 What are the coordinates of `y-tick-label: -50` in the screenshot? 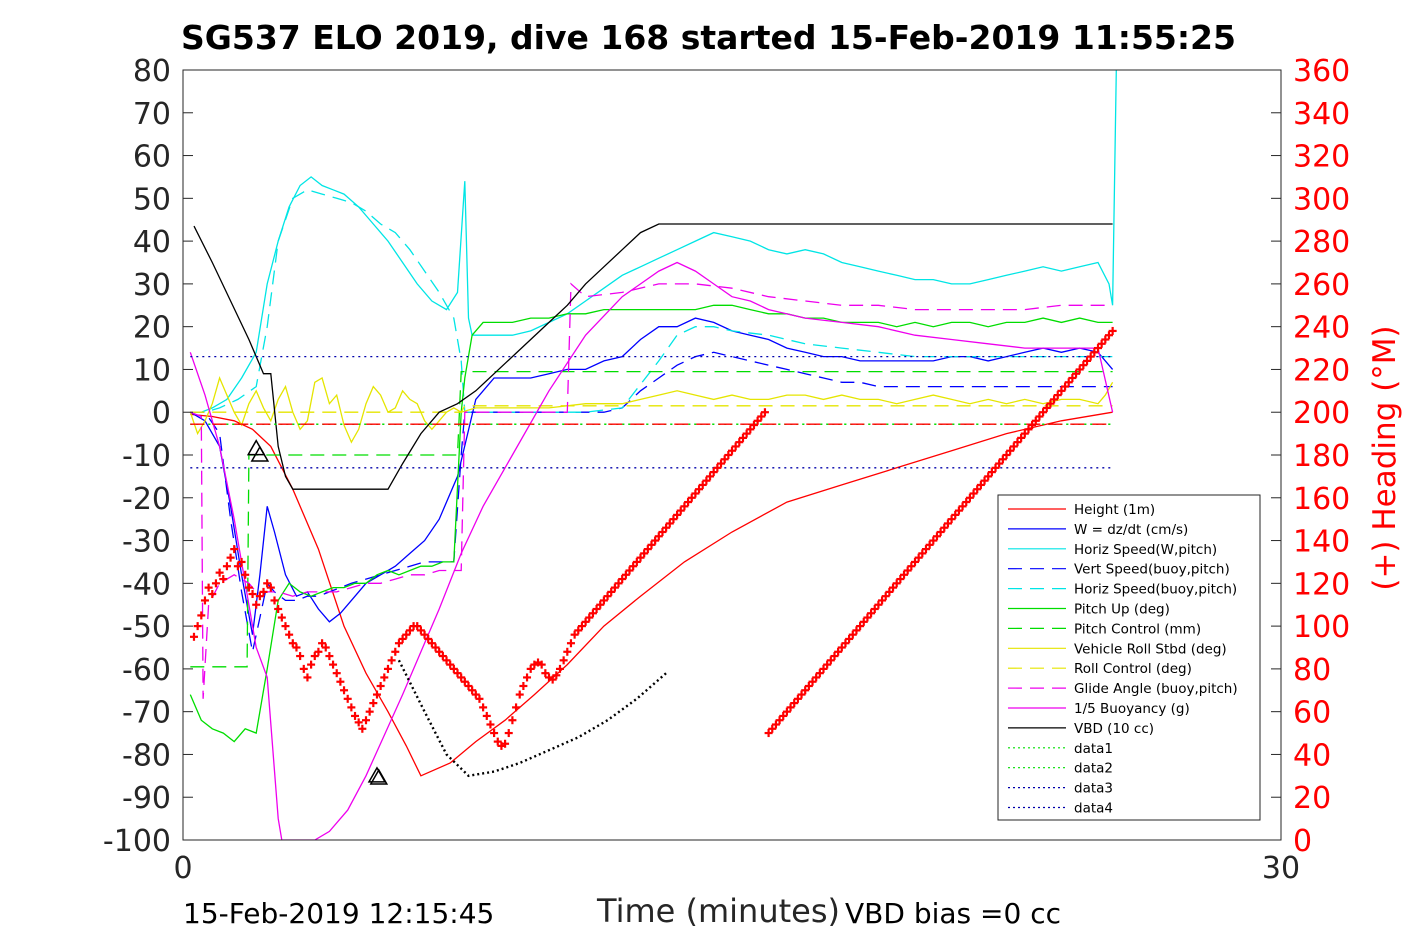 It's located at (146, 627).